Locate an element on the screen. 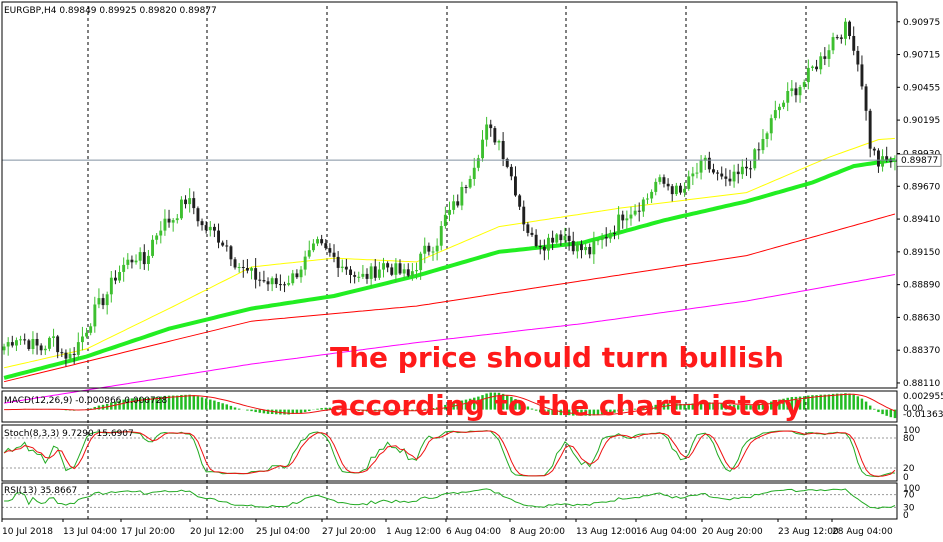 This screenshot has width=943, height=542. annotation-line-1: The price should turn bullish is located at coordinates (557, 357).